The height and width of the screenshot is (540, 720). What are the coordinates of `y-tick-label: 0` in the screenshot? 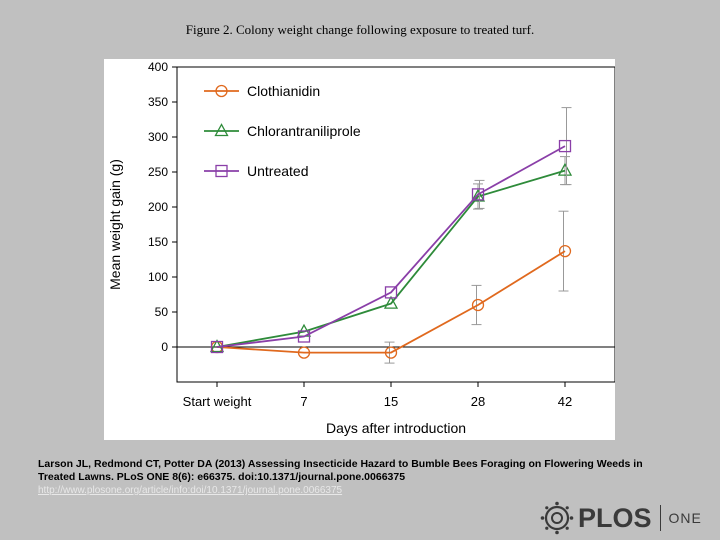 It's located at (164, 347).